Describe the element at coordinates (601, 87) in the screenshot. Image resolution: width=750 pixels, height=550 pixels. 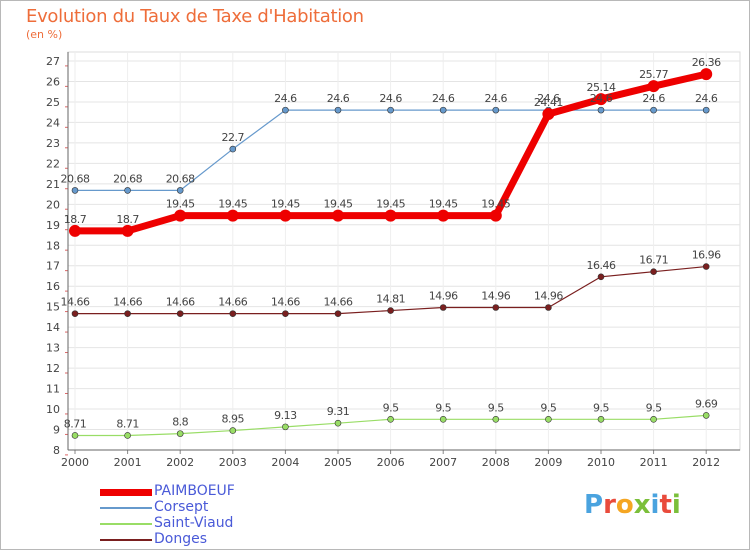
I see `data-label: 25.14` at that location.